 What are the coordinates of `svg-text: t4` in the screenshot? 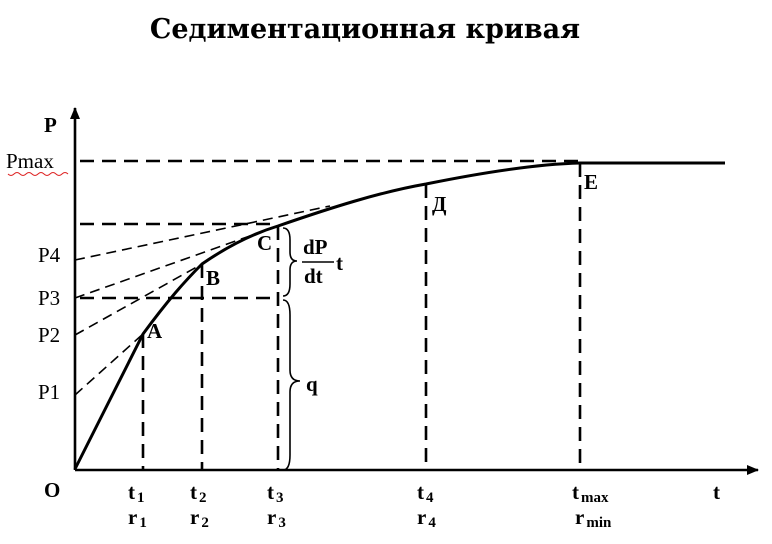 It's located at (425, 493).